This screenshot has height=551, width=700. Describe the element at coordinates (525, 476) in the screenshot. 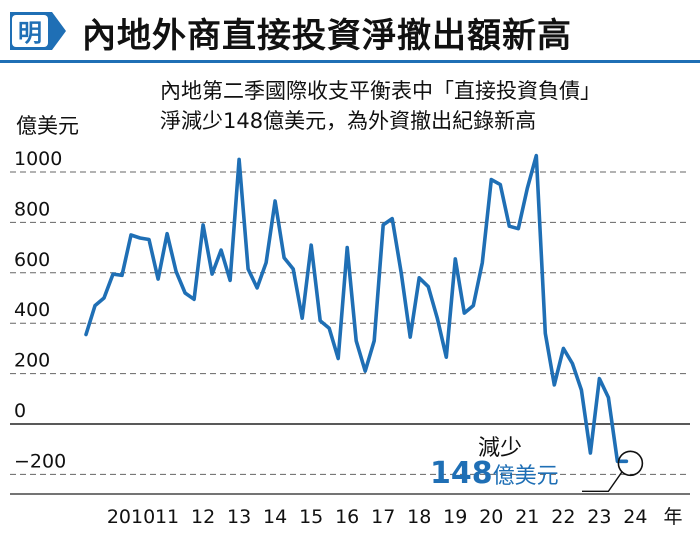

I see `annotation-unit: 億美元` at that location.